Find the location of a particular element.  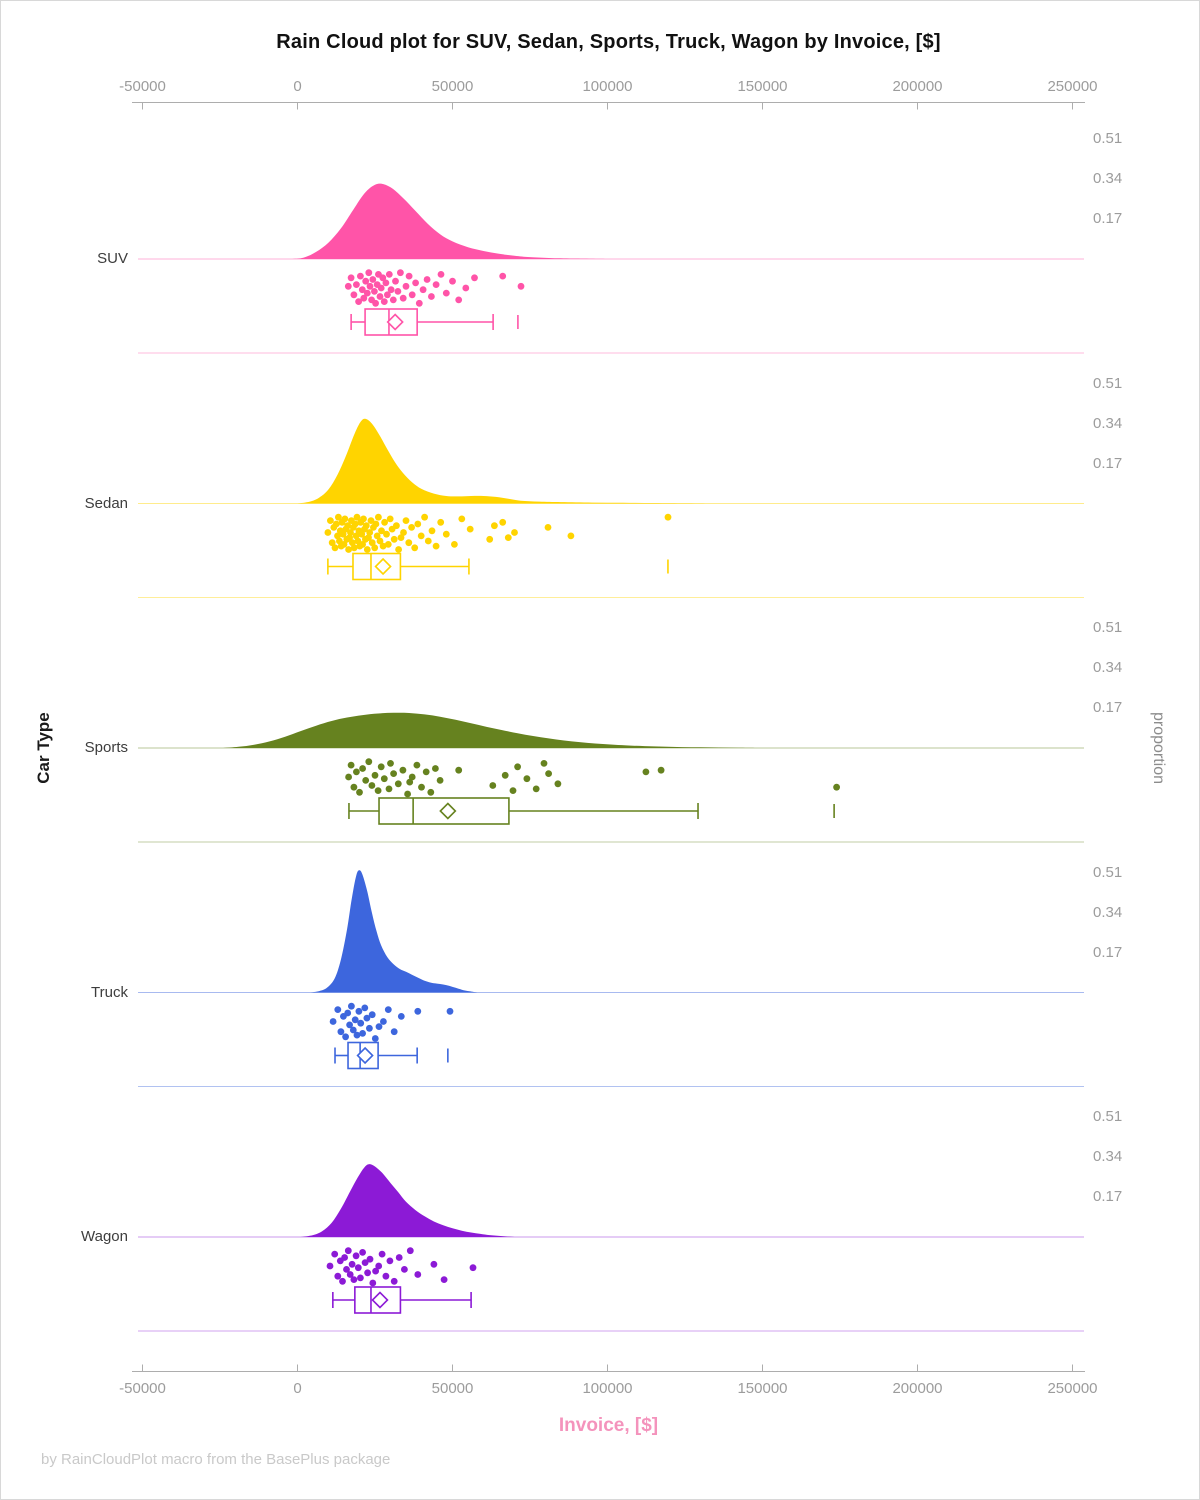

x-tick-label: 0 is located at coordinates (297, 1388).